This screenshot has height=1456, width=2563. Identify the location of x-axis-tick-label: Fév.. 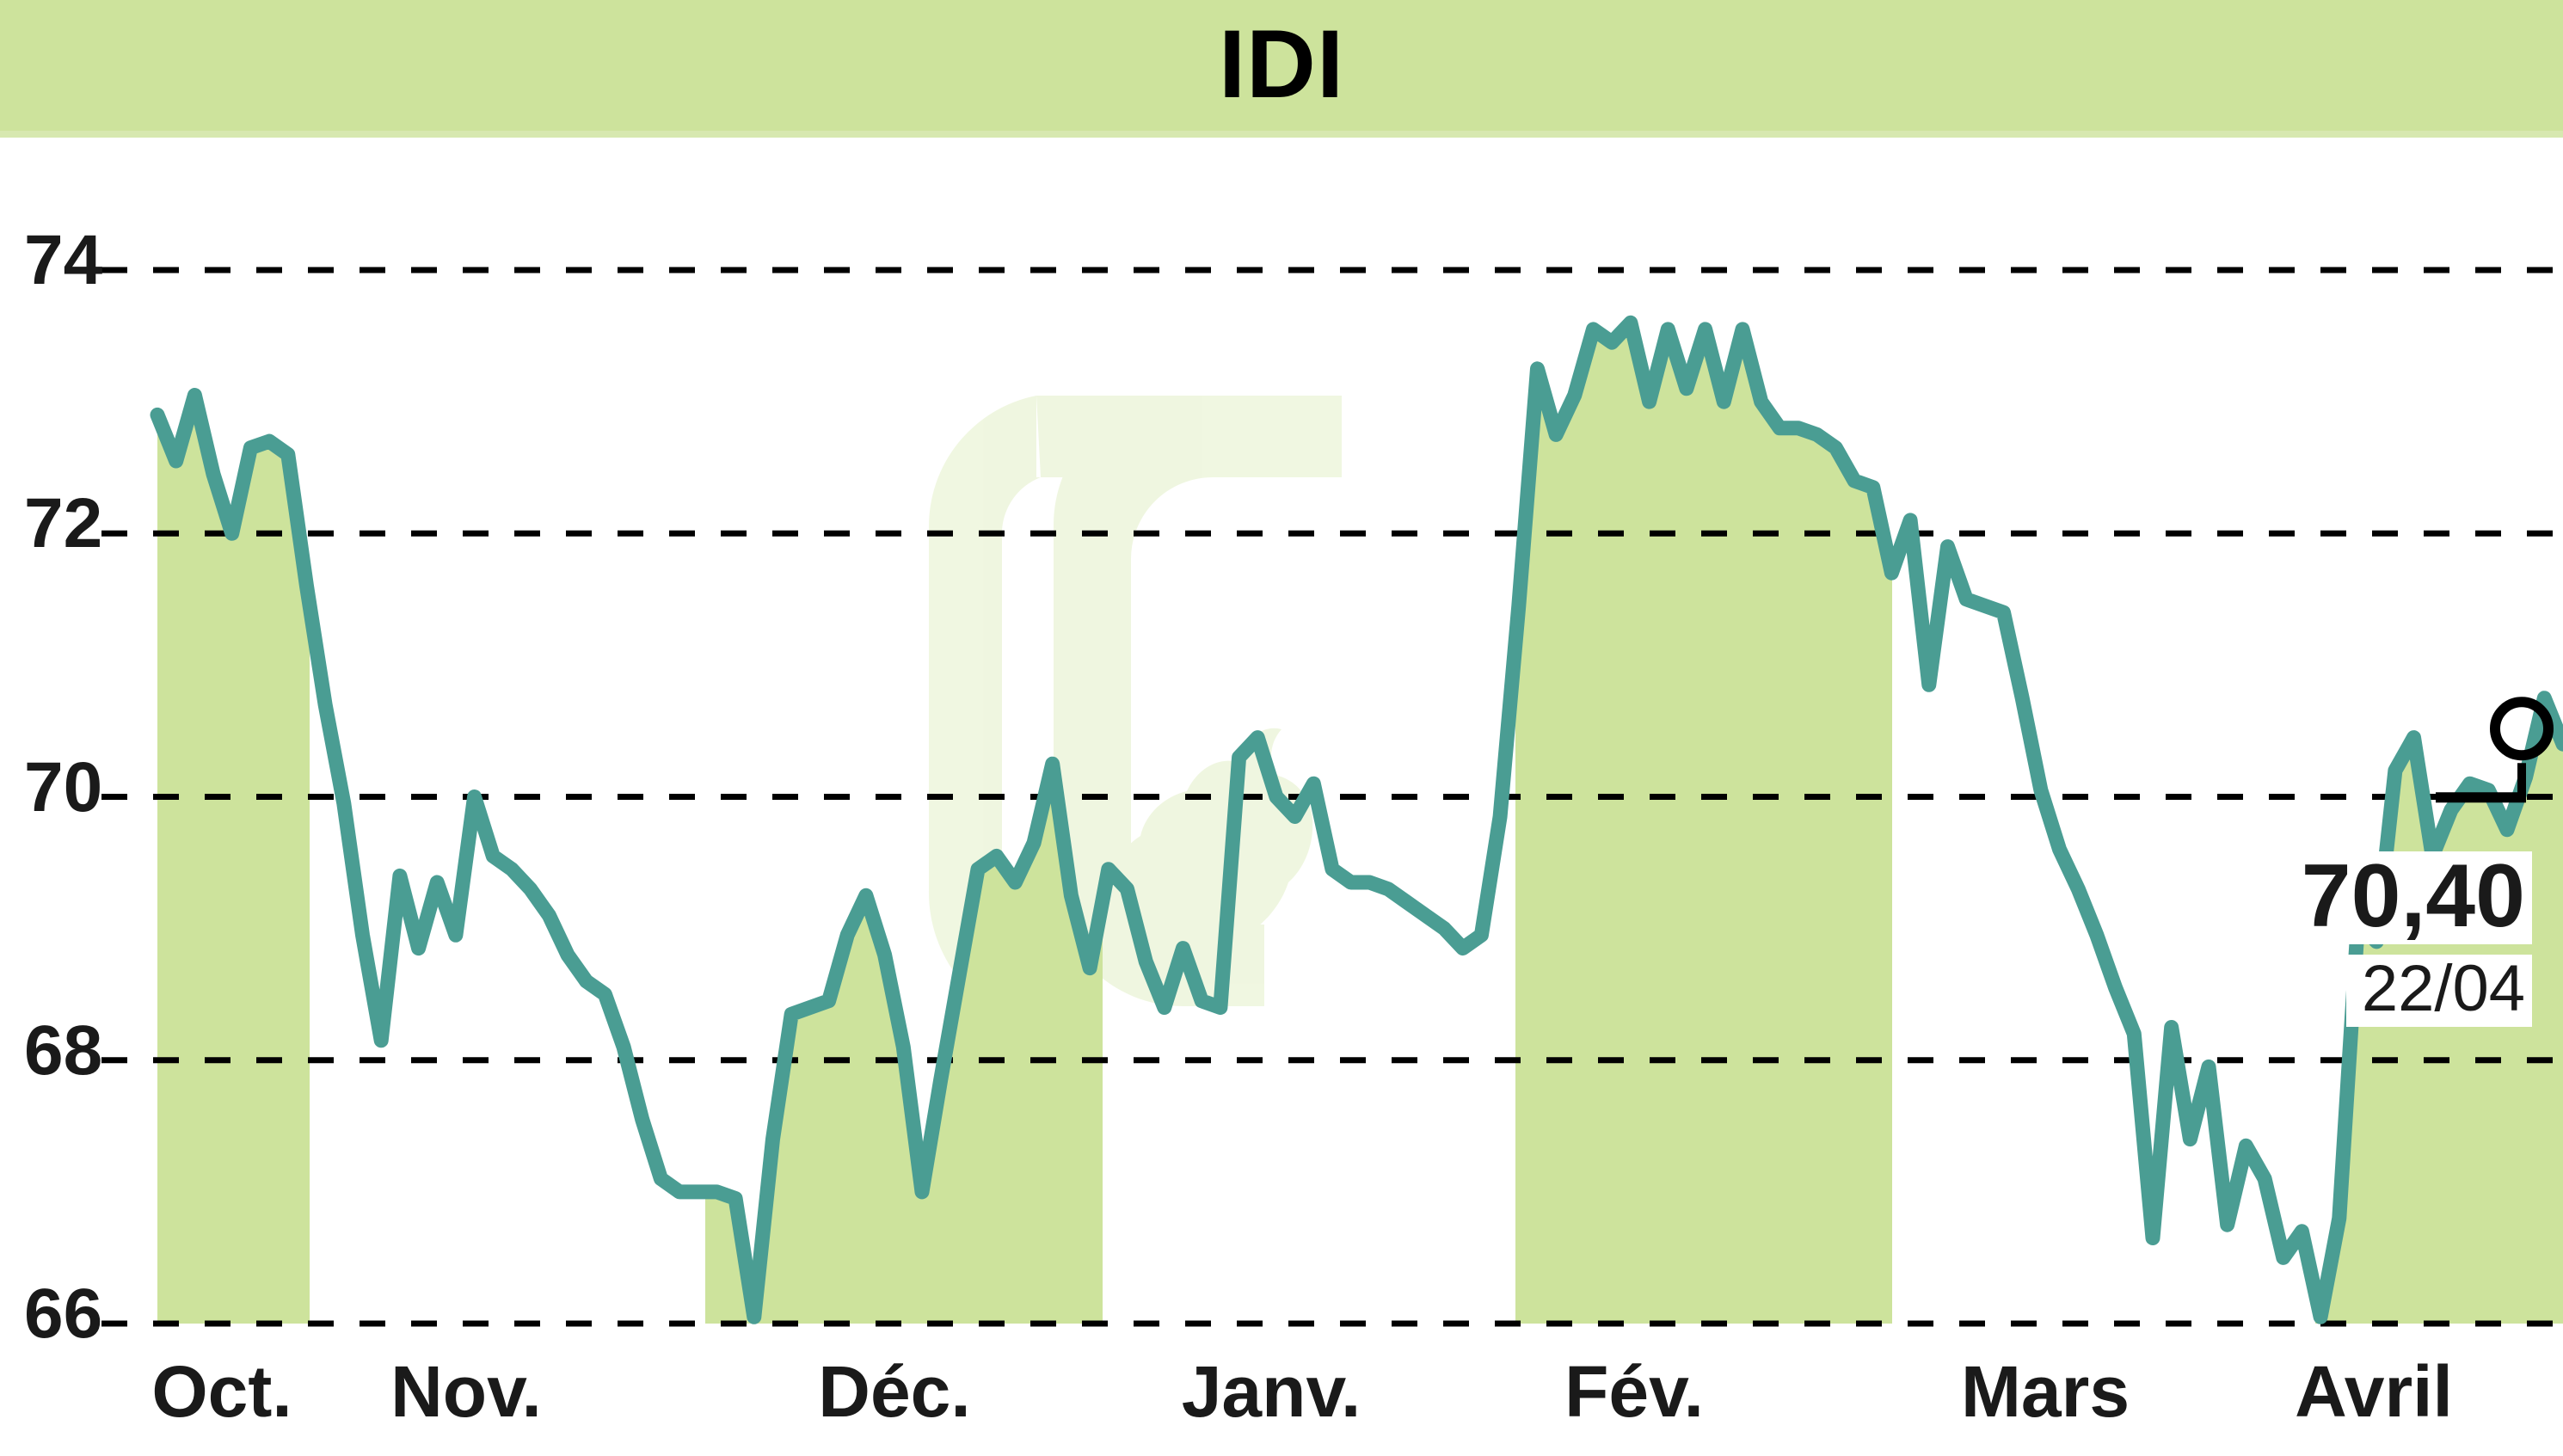
(1634, 1392).